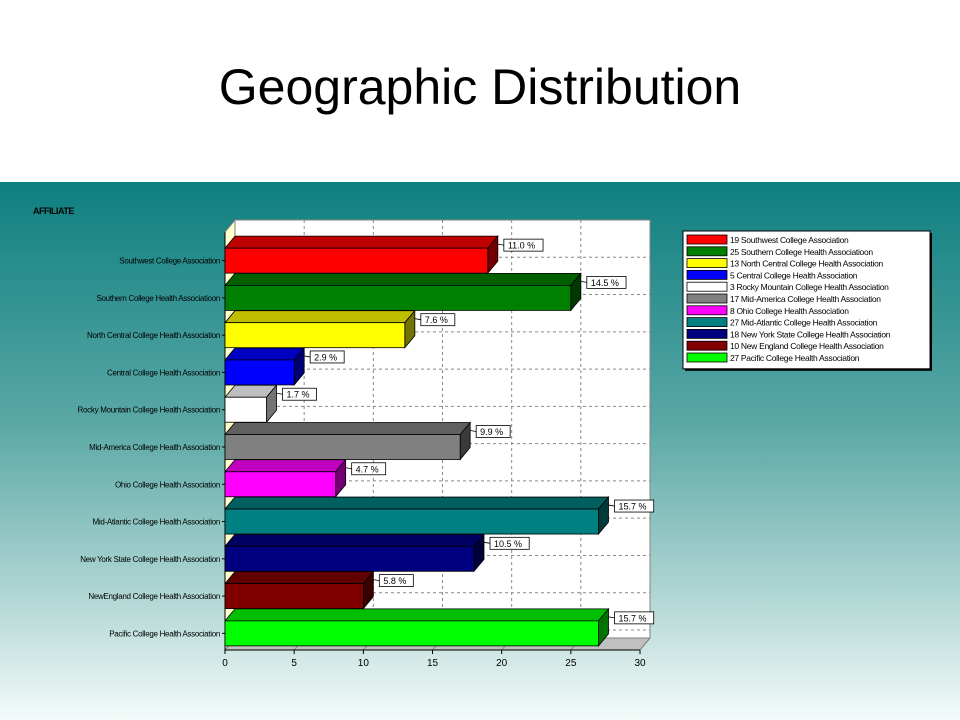  What do you see at coordinates (53, 211) in the screenshot?
I see `chart-title: AFFILIATE` at bounding box center [53, 211].